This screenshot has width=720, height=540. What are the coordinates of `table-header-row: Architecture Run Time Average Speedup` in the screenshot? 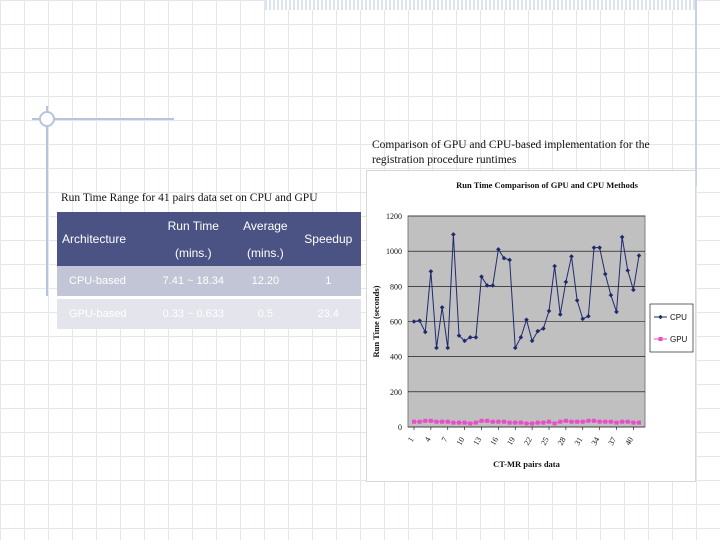 It's located at (209, 239).